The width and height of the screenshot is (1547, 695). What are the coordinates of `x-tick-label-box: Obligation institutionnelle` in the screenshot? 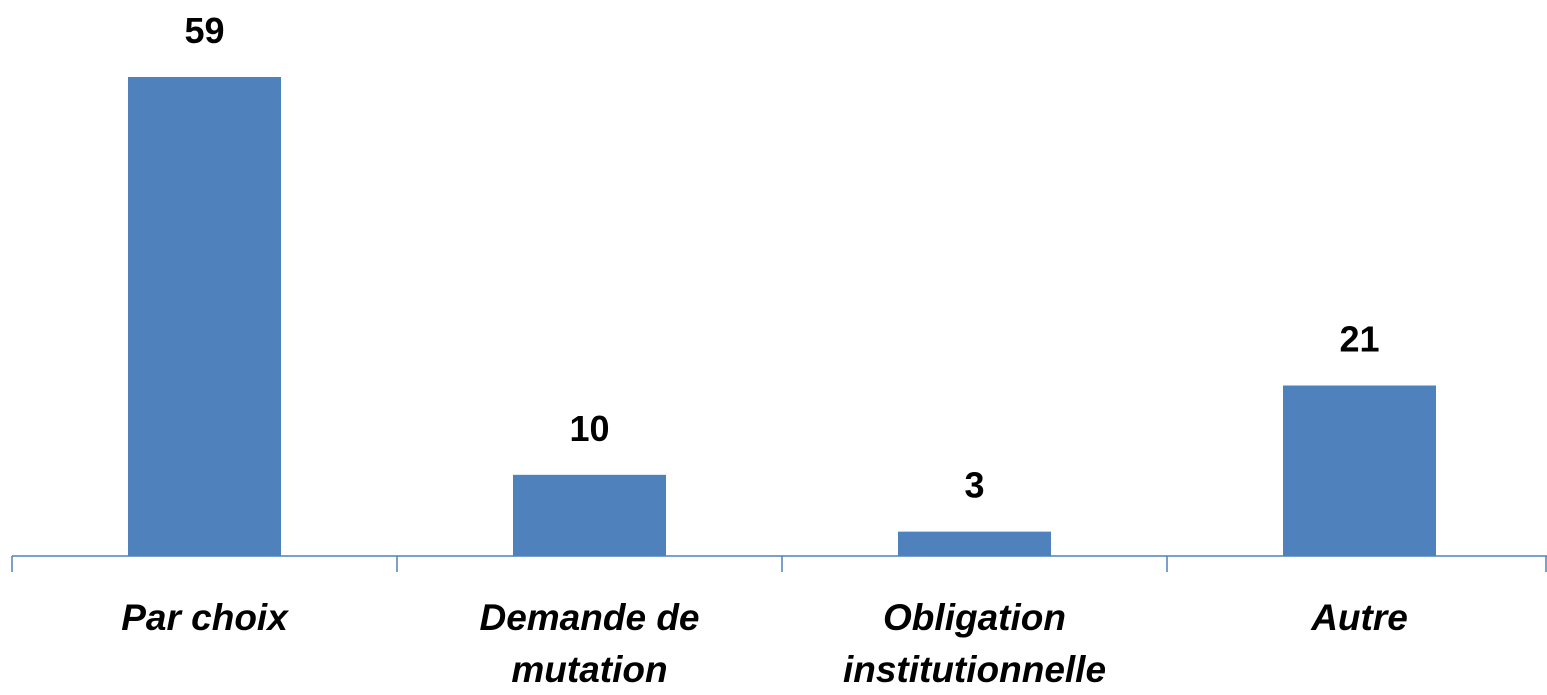 It's located at (974, 643).